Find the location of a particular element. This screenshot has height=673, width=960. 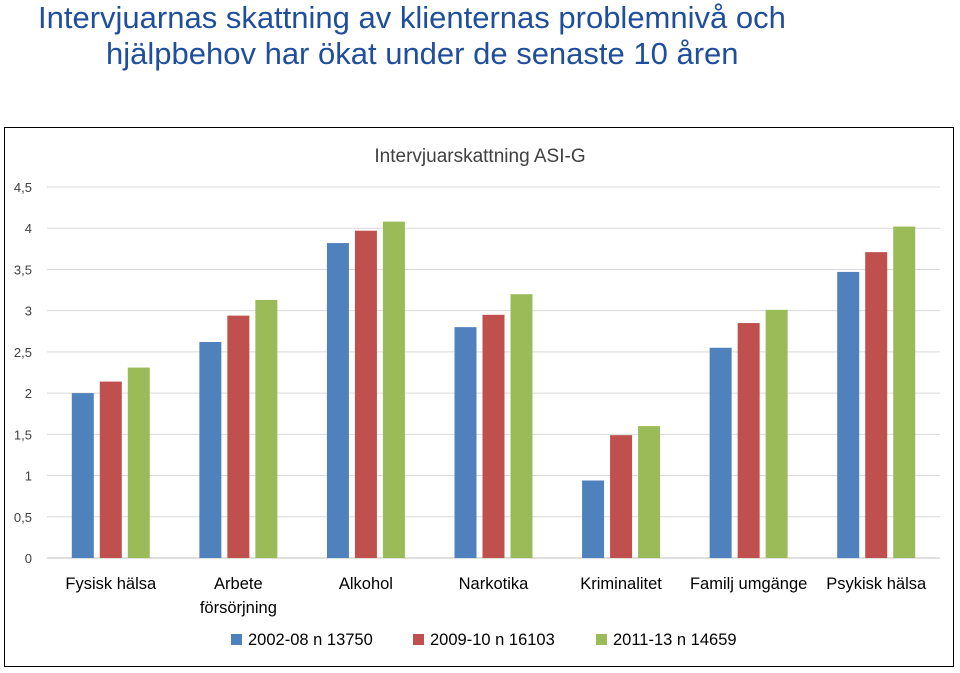

legend-label: 2002-08 n 13750 is located at coordinates (310, 640).